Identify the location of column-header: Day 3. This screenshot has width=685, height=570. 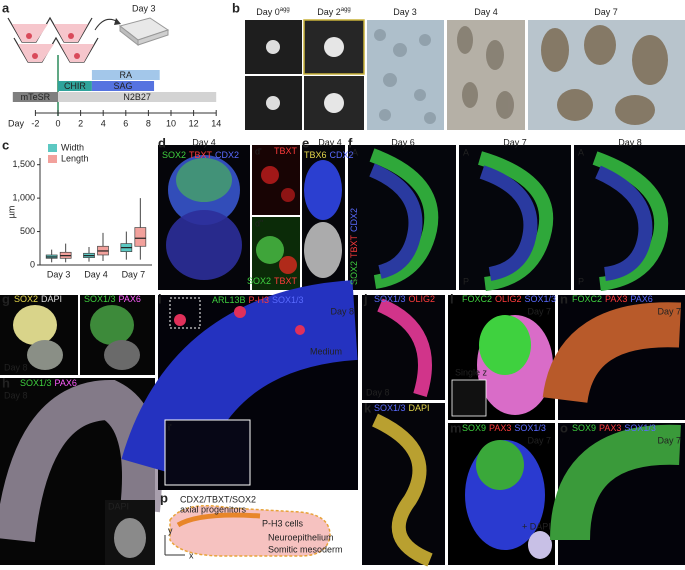
(405, 12).